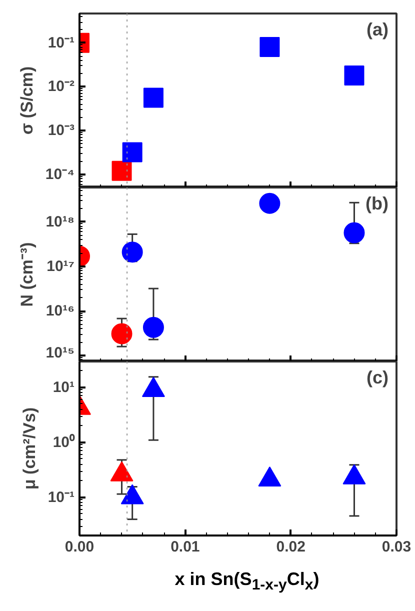 The width and height of the screenshot is (415, 611). Describe the element at coordinates (27, 274) in the screenshot. I see `y-axis-title: N (cm⁻³)` at that location.